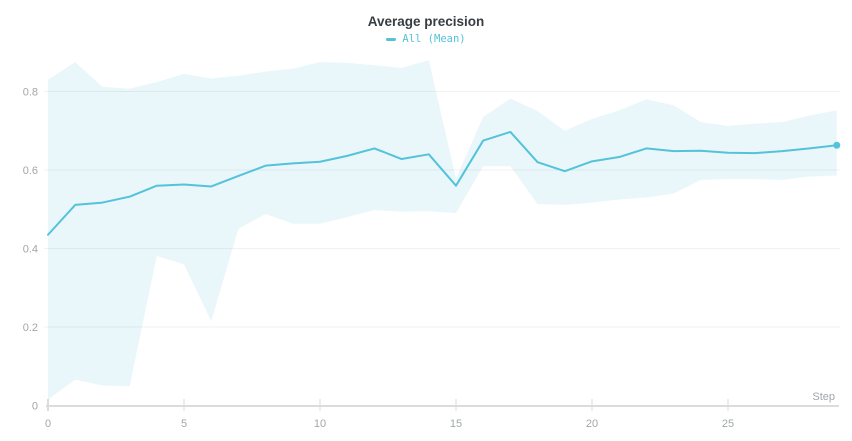 The image size is (852, 441). Describe the element at coordinates (837, 145) in the screenshot. I see `endpoint-marker` at that location.